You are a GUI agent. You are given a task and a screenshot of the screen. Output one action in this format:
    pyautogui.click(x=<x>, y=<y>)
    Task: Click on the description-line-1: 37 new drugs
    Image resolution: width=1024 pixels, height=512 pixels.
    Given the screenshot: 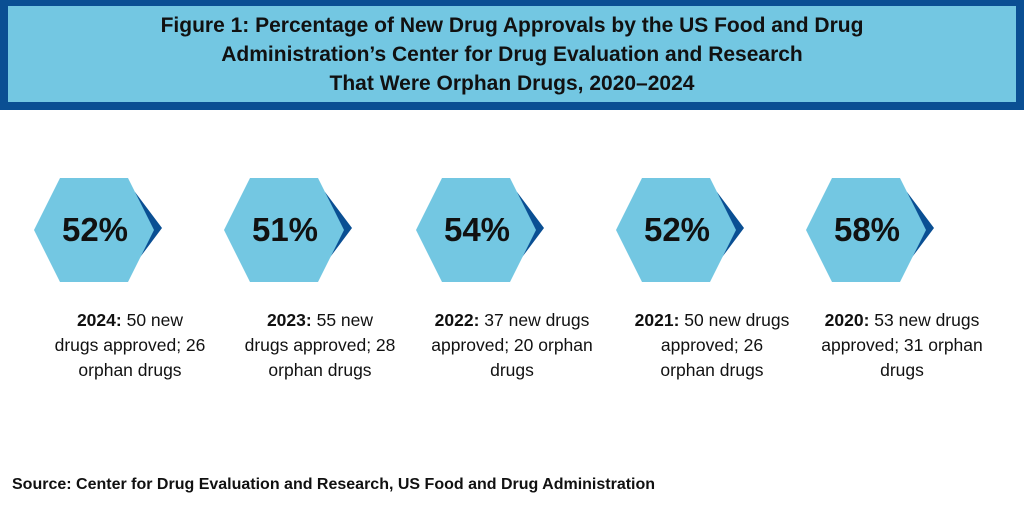 What is the action you would take?
    pyautogui.click(x=537, y=320)
    